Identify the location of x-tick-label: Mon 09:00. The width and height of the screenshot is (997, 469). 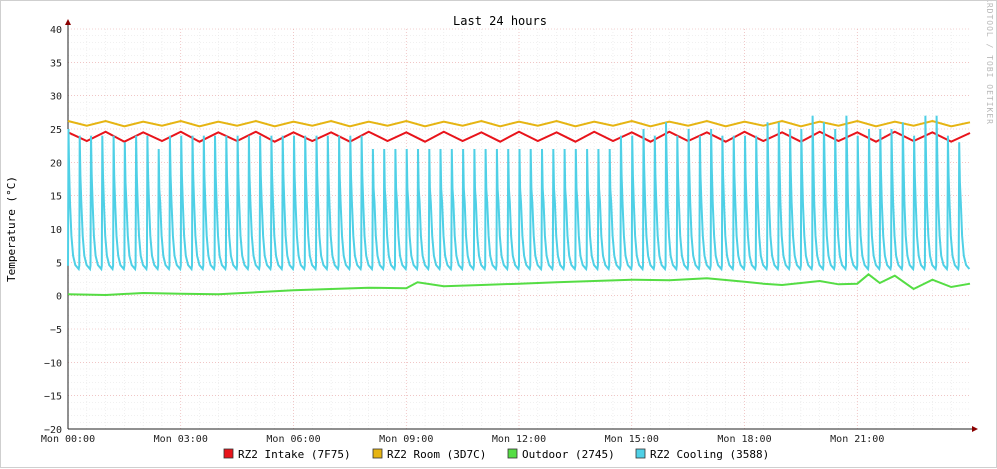
(406, 439).